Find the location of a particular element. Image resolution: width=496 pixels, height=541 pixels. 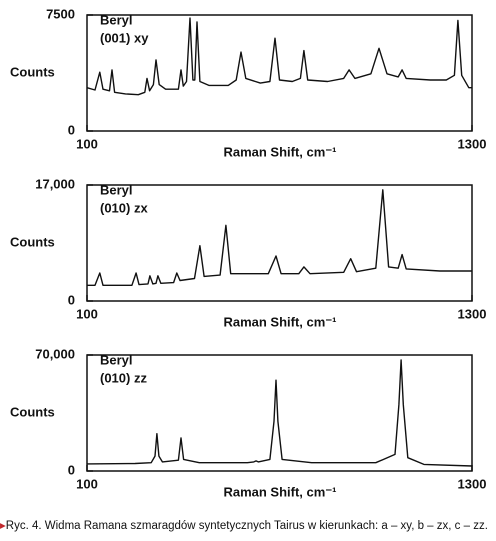

annotation: (001) xy is located at coordinates (124, 37).